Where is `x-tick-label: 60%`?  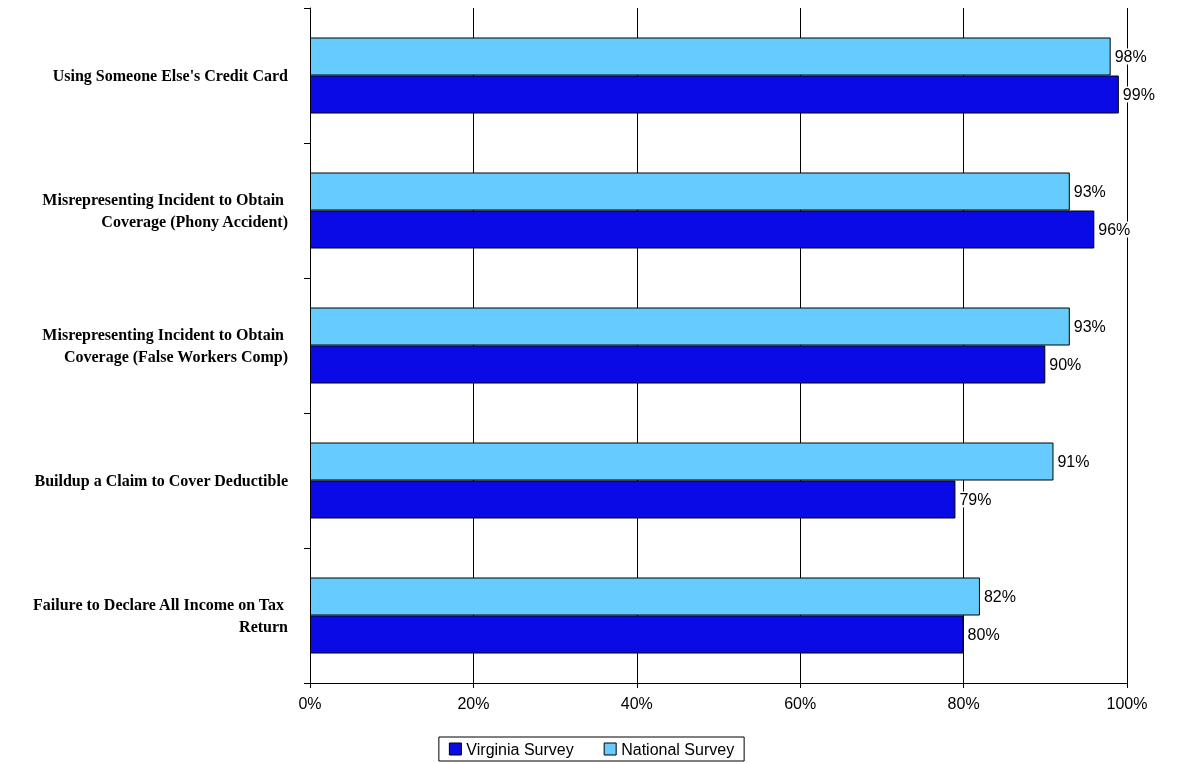 x-tick-label: 60% is located at coordinates (800, 703).